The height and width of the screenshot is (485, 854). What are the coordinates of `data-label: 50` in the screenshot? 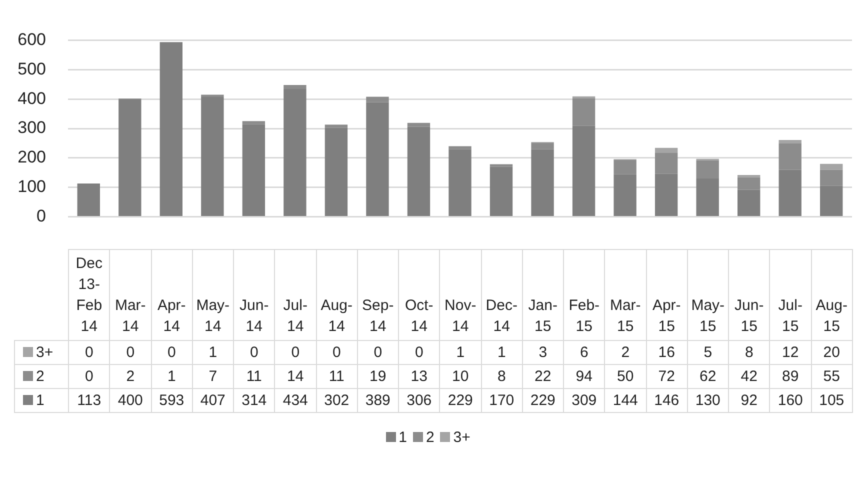 It's located at (625, 376).